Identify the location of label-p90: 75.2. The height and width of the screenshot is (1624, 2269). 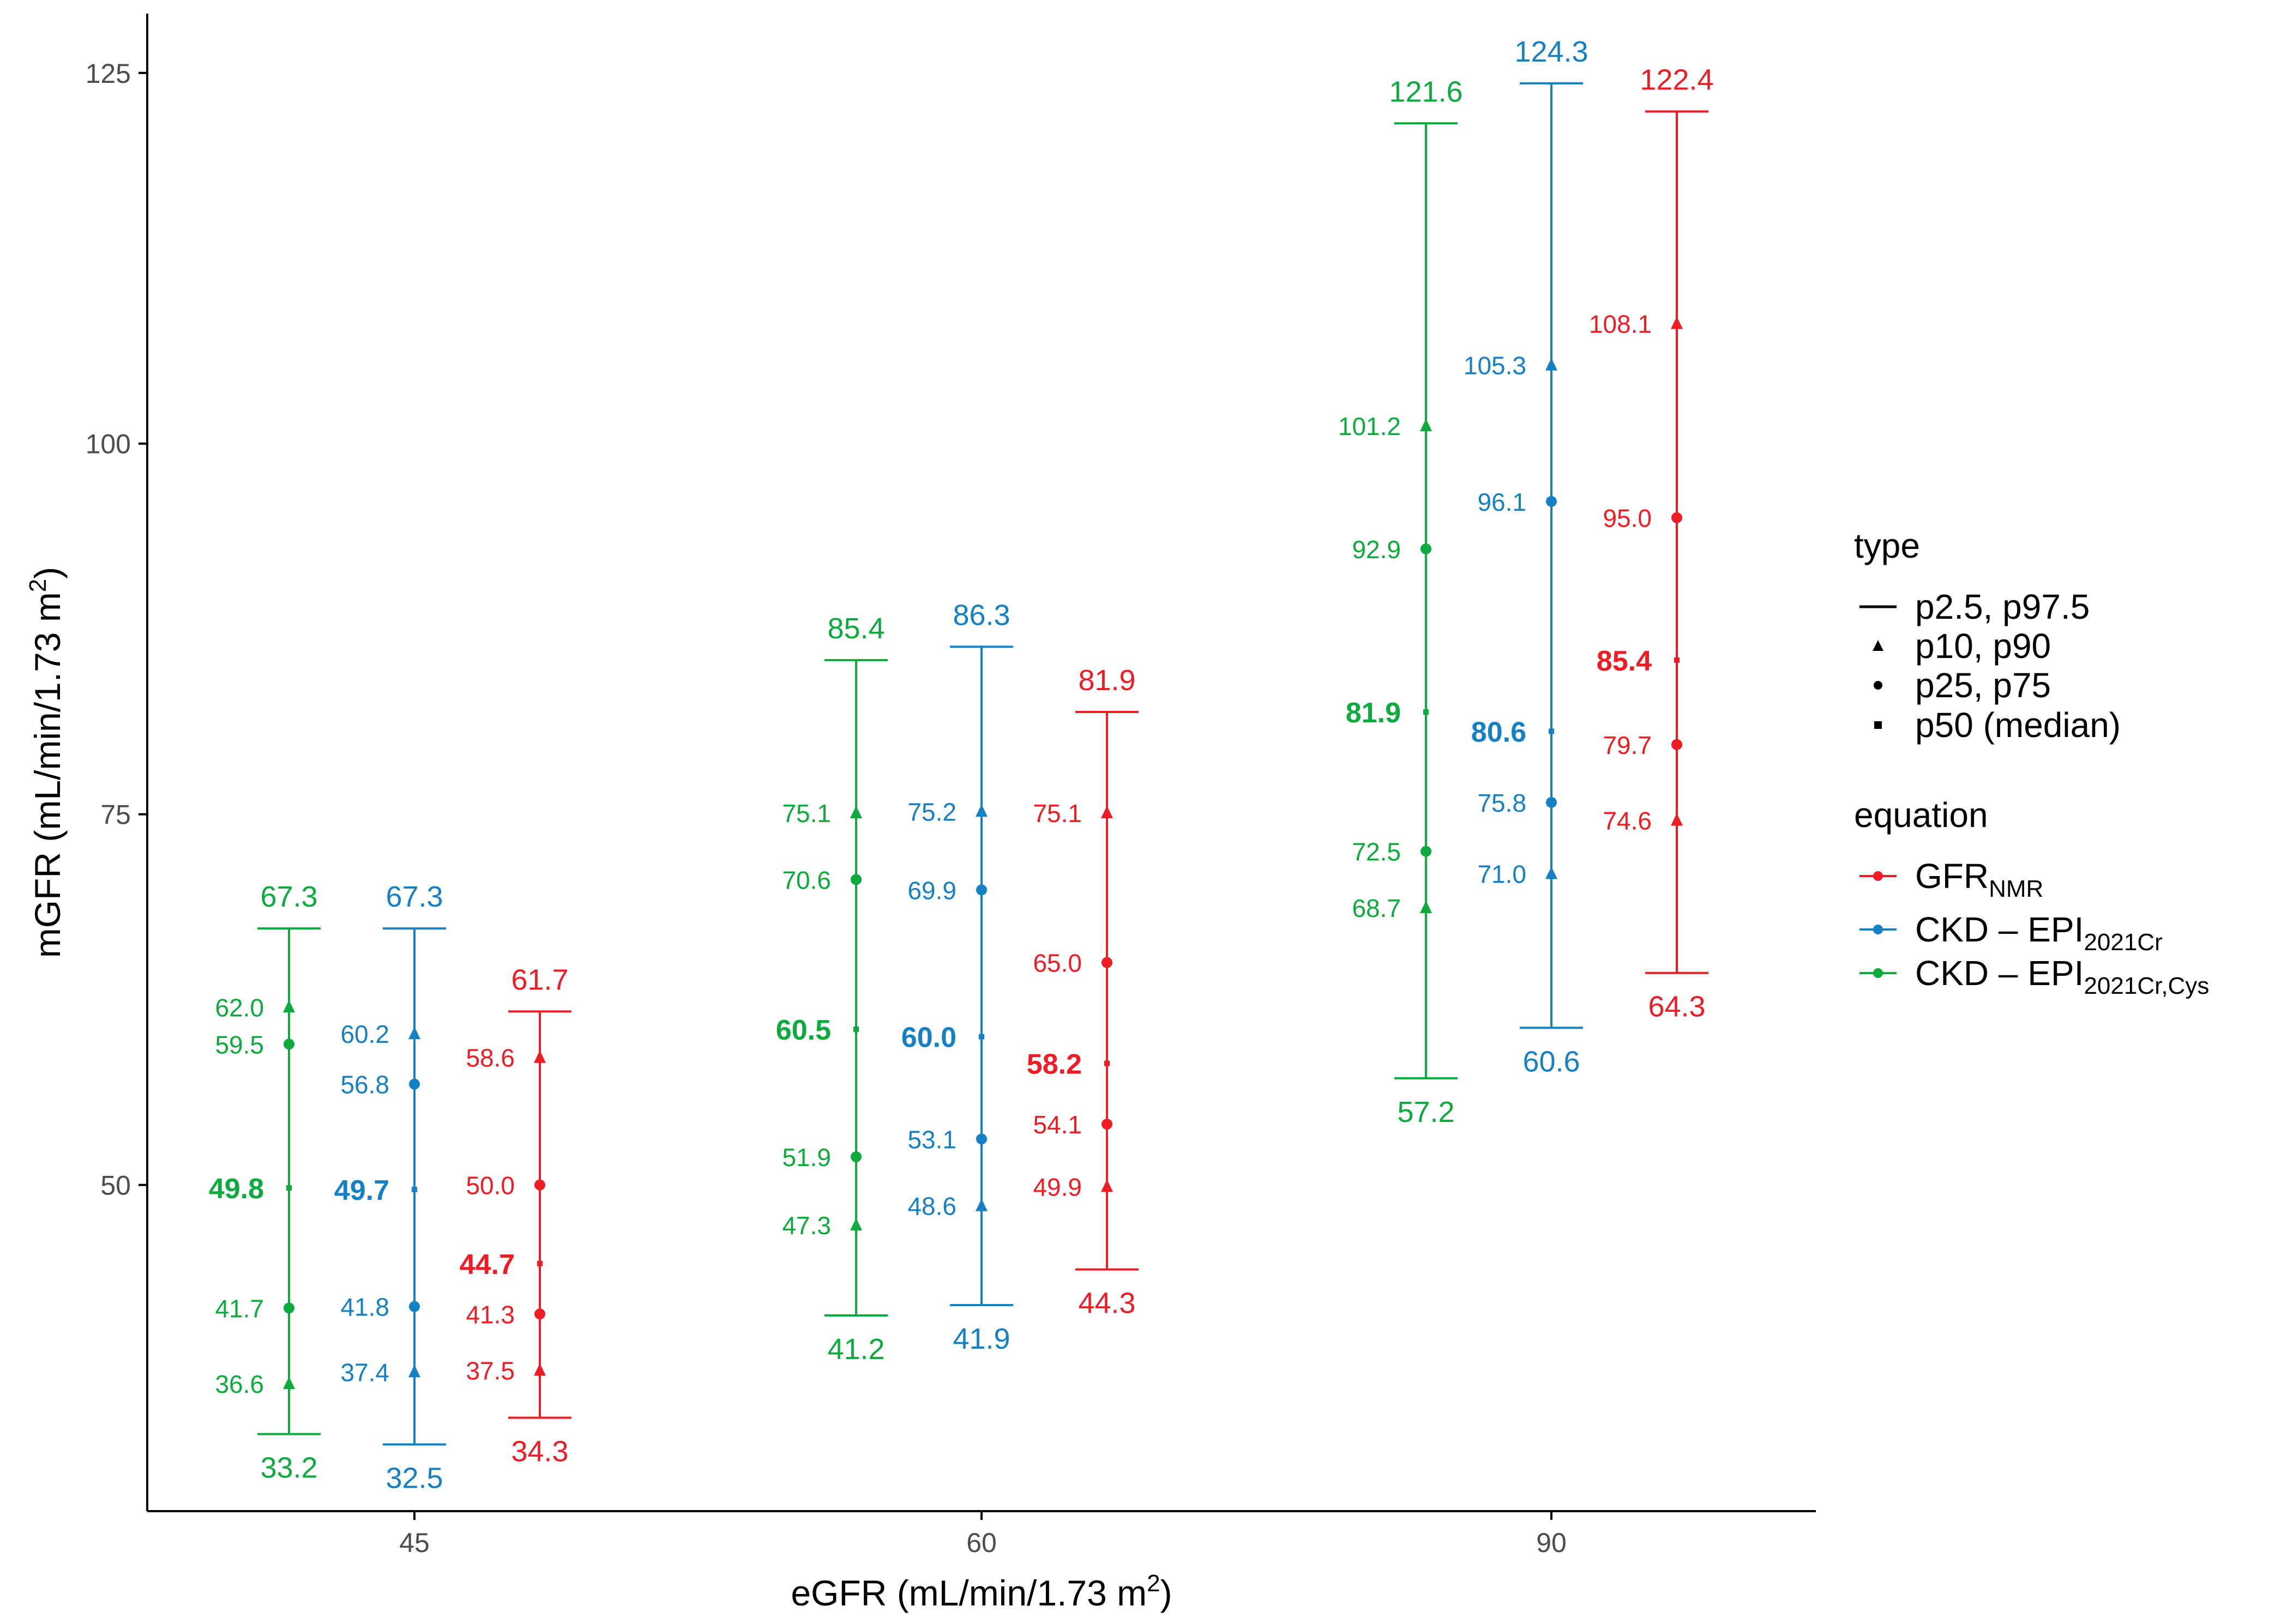
(932, 812).